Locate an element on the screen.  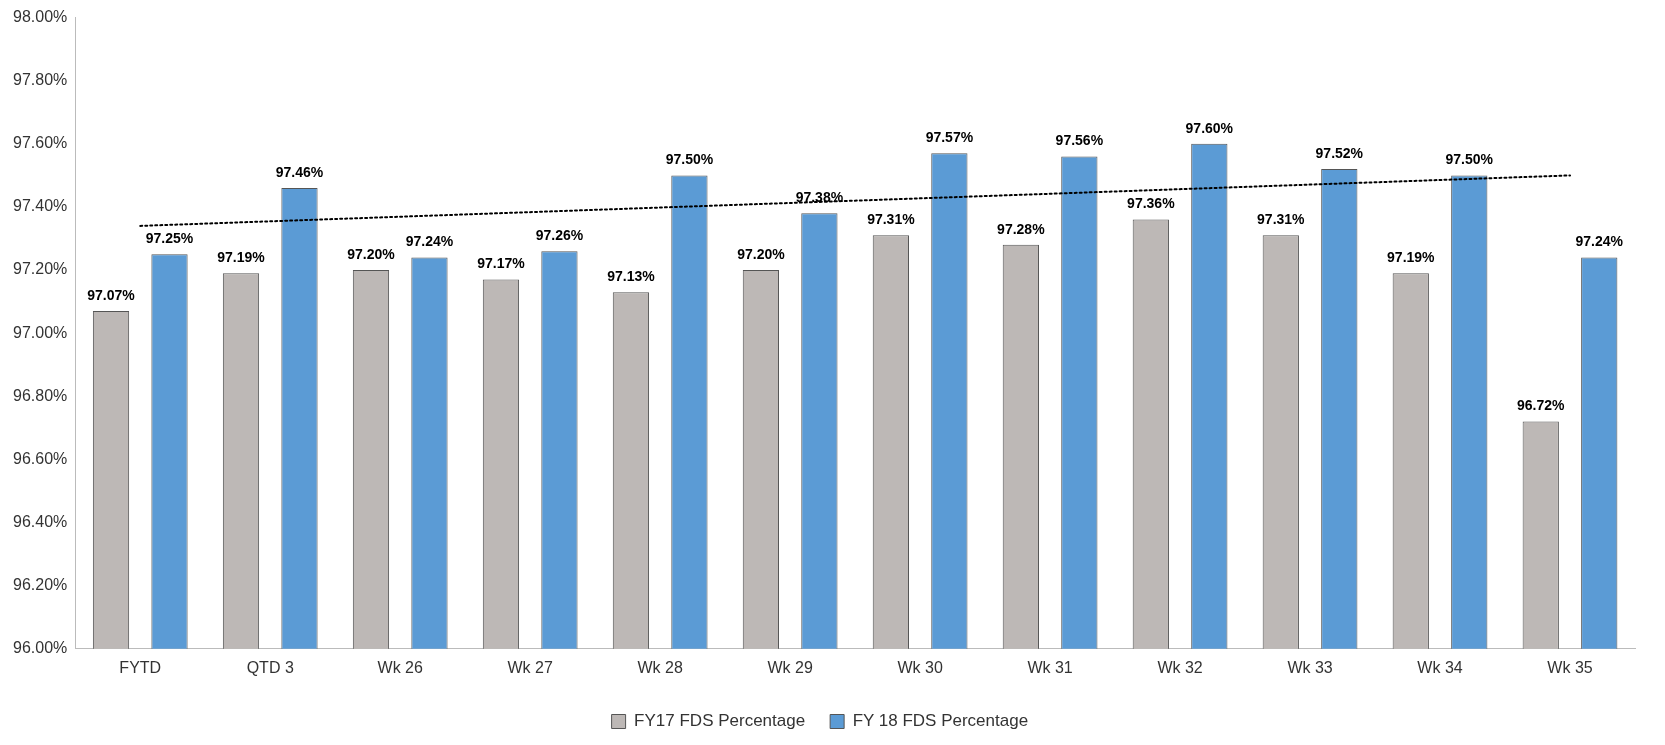
data-label: 97.52% is located at coordinates (1339, 152).